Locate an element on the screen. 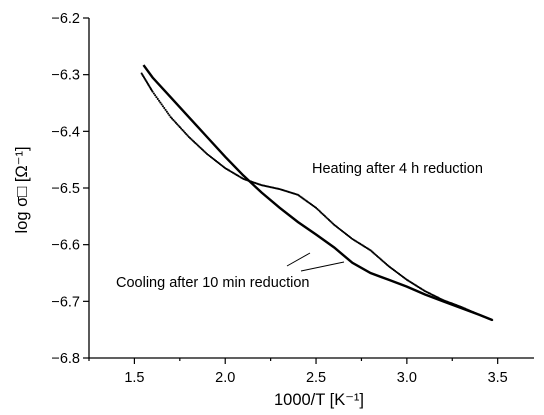 This screenshot has height=415, width=544. series-label-cooling: Cooling after 10 min reduction is located at coordinates (212, 283).